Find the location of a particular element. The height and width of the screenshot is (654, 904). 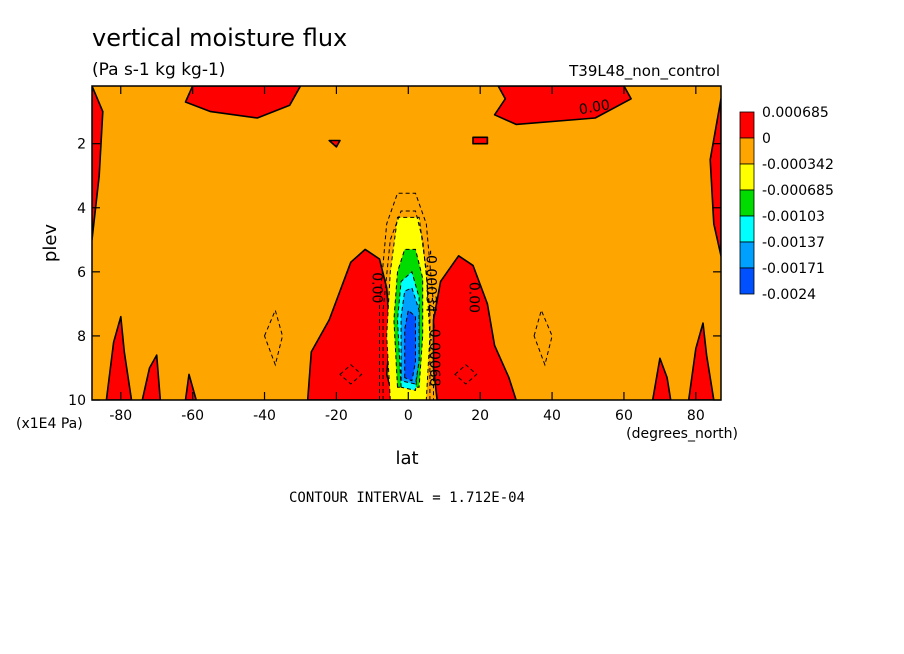

x-axis-label: lat is located at coordinates (406, 458).